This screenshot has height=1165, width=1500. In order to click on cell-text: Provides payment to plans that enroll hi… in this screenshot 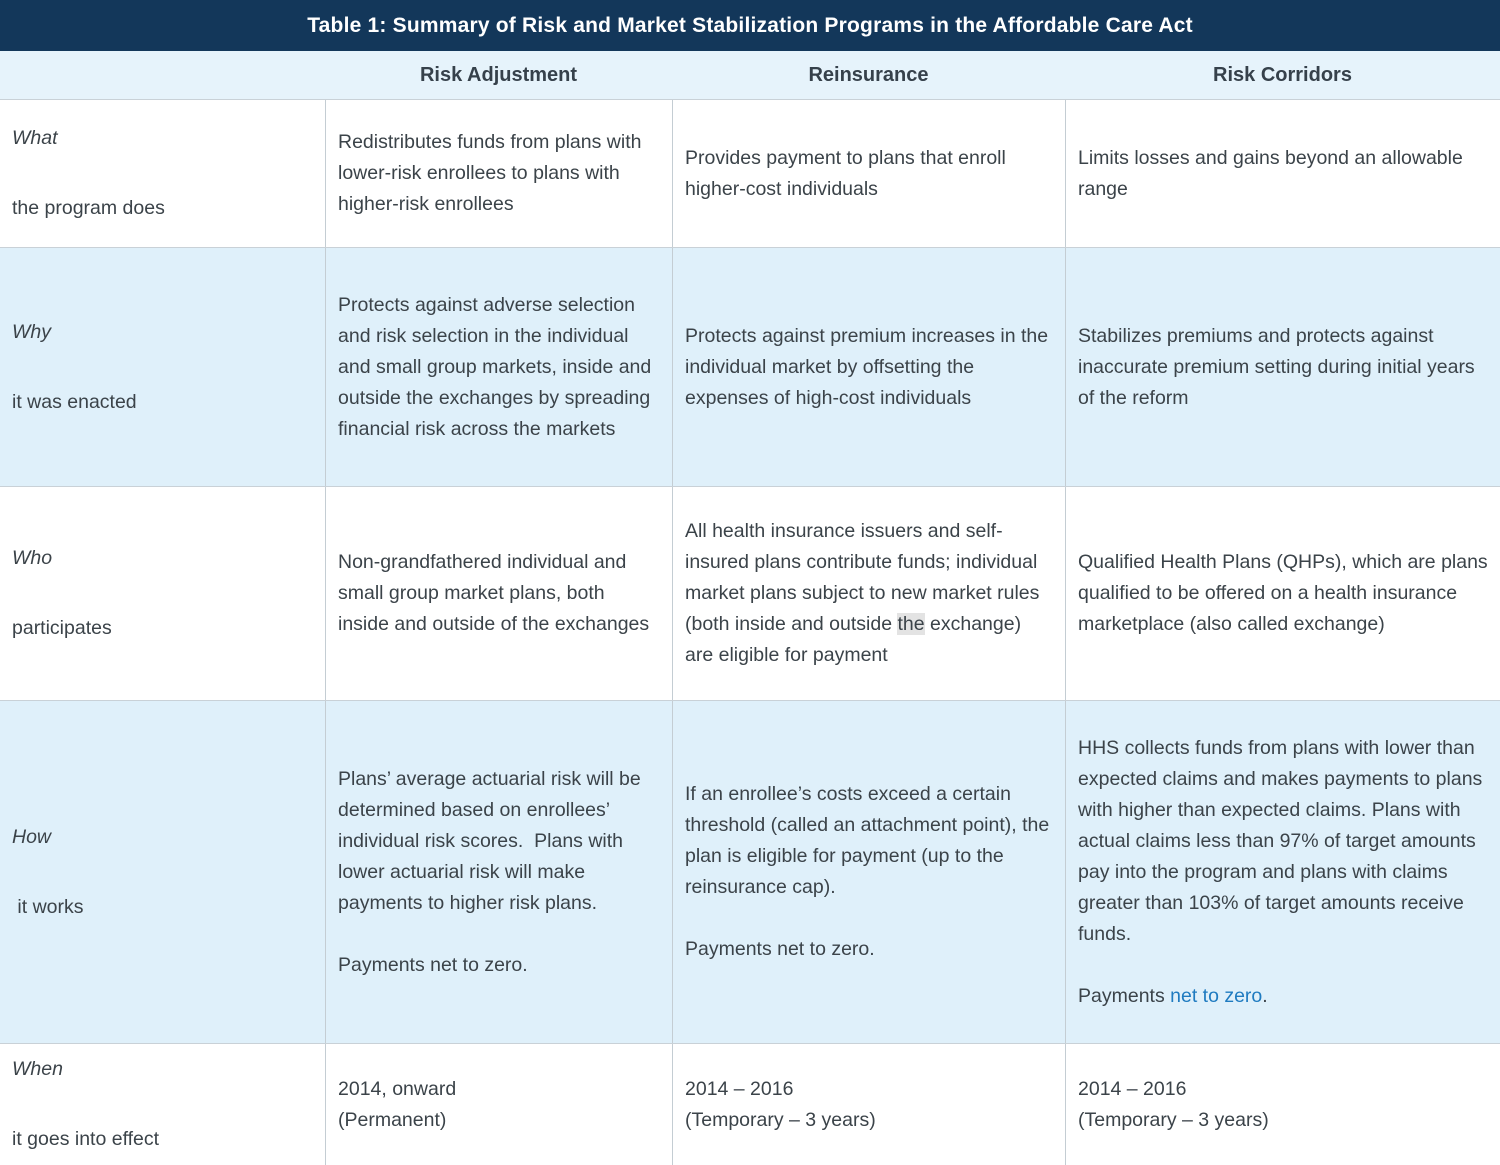, I will do `click(848, 173)`.